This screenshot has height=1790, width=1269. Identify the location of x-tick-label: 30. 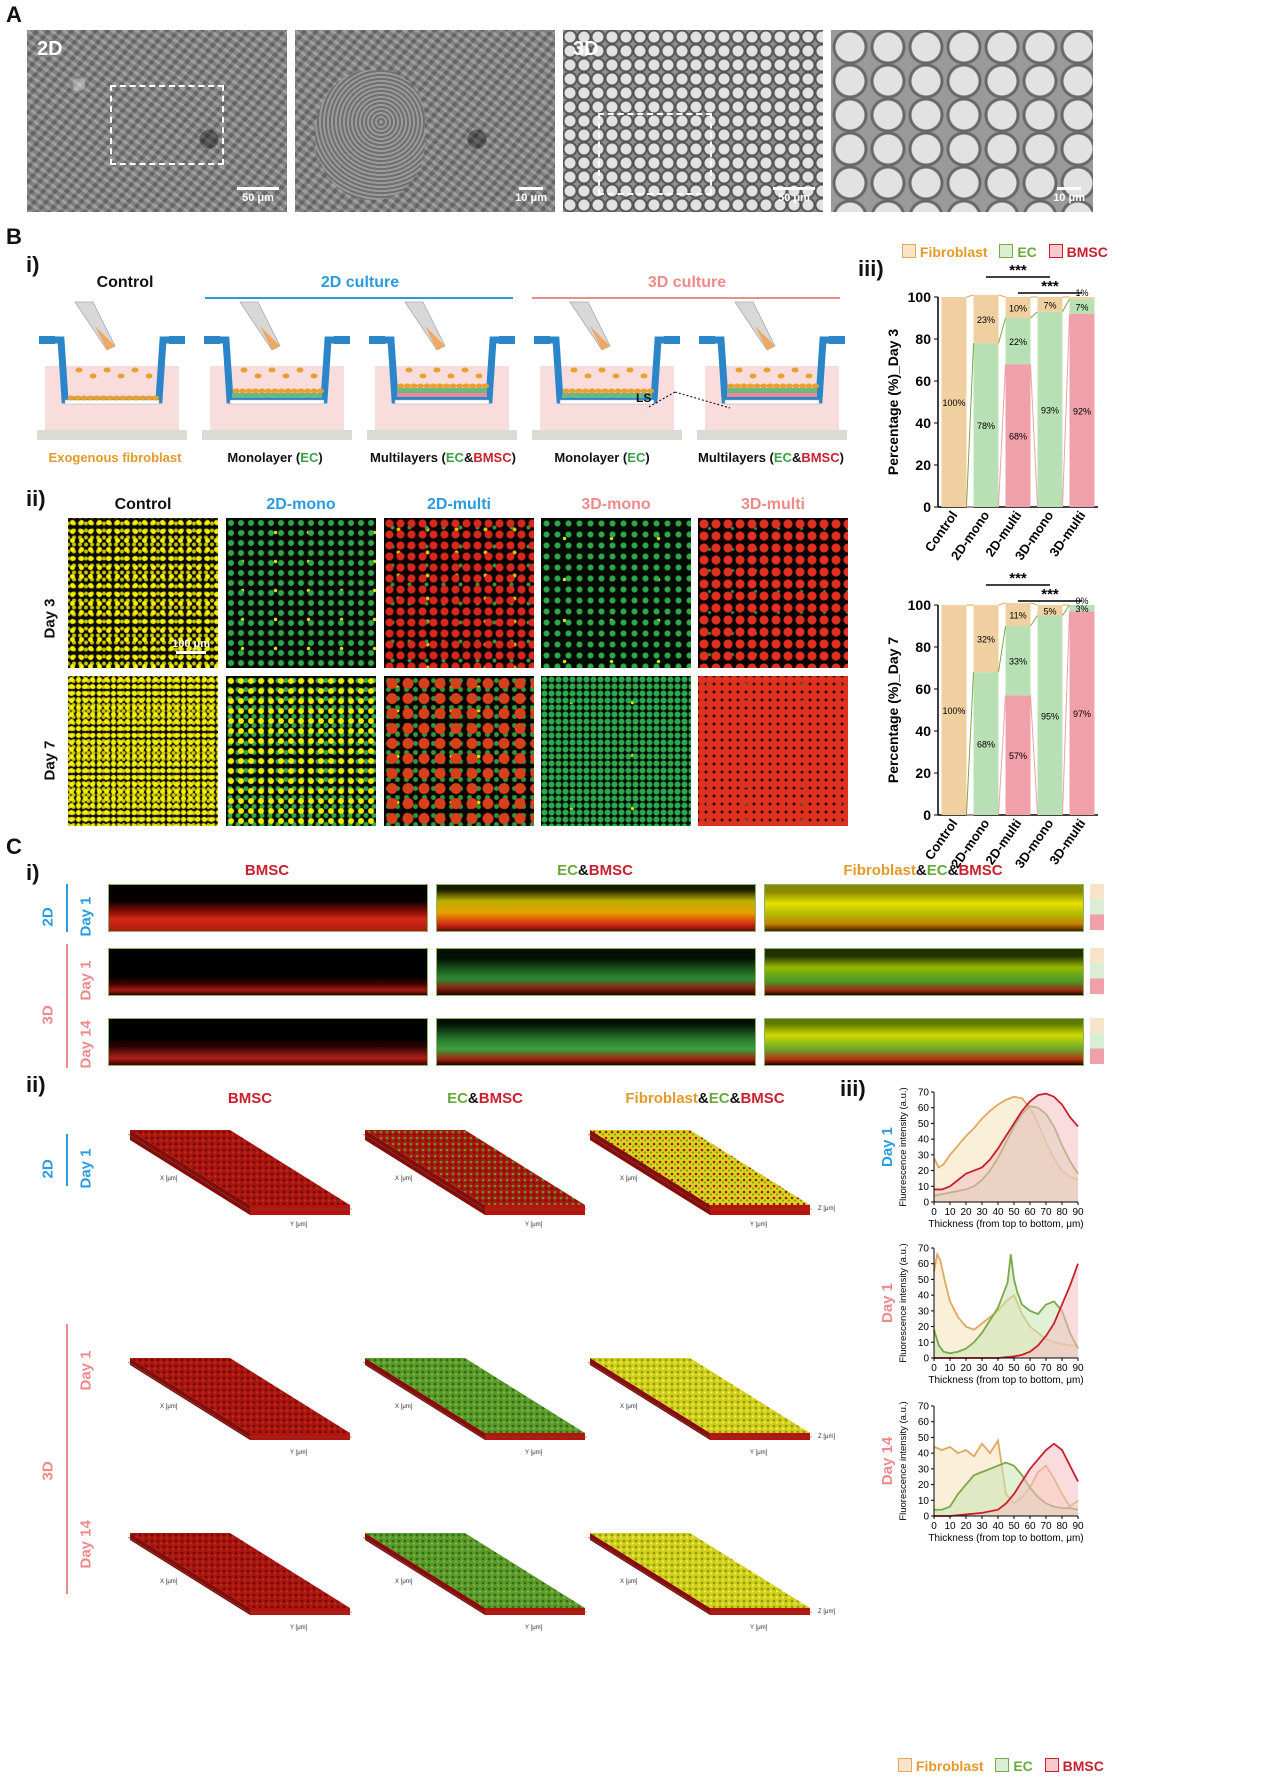
(982, 1212).